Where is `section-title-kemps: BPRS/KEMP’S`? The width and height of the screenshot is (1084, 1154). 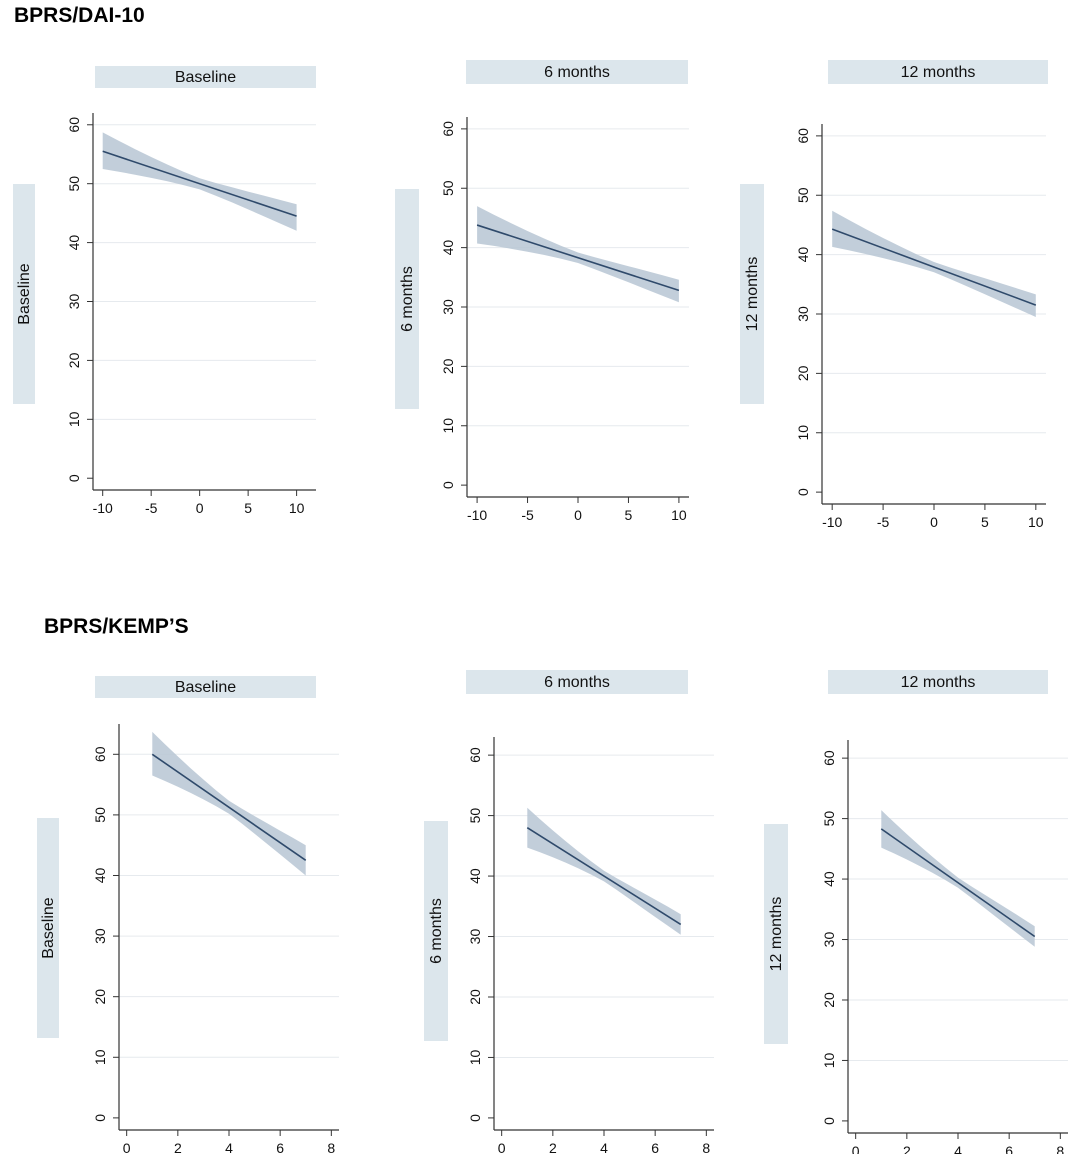
section-title-kemps: BPRS/KEMP’S is located at coordinates (116, 626).